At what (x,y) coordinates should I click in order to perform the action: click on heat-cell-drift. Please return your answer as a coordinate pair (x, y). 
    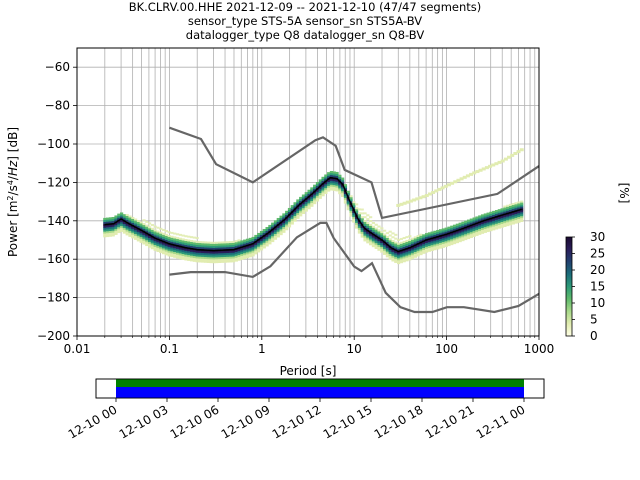
    Looking at the image, I should click on (436, 191).